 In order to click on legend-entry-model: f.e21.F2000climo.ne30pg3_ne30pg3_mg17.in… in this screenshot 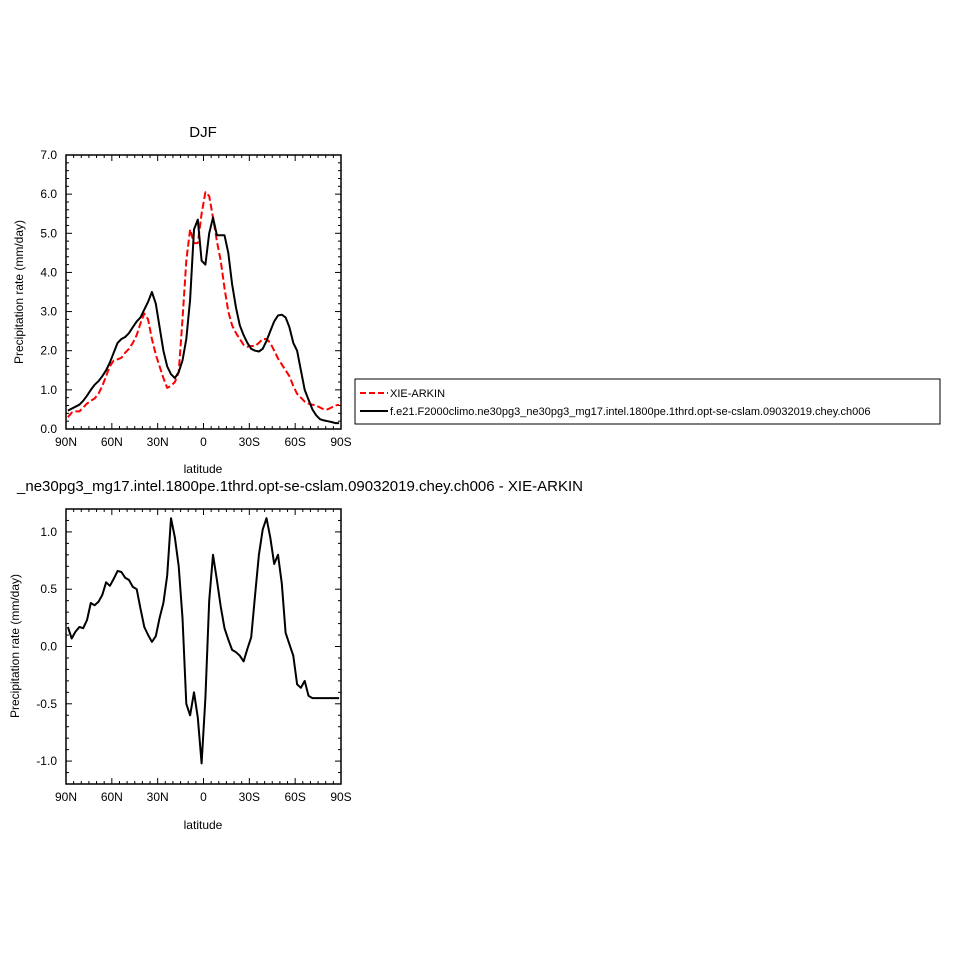, I will do `click(630, 412)`.